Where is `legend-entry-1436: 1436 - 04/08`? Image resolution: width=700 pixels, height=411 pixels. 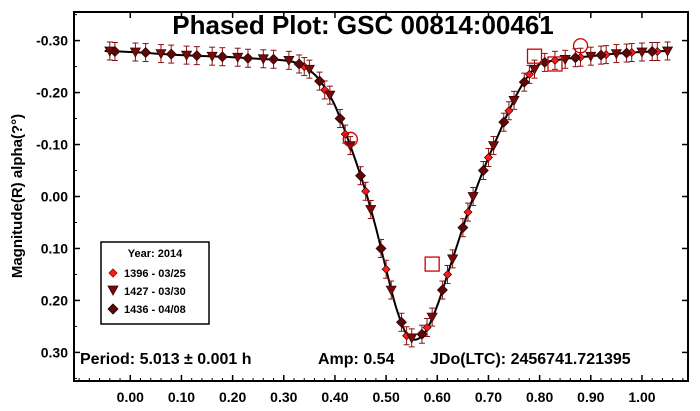 legend-entry-1436: 1436 - 04/08 is located at coordinates (146, 309).